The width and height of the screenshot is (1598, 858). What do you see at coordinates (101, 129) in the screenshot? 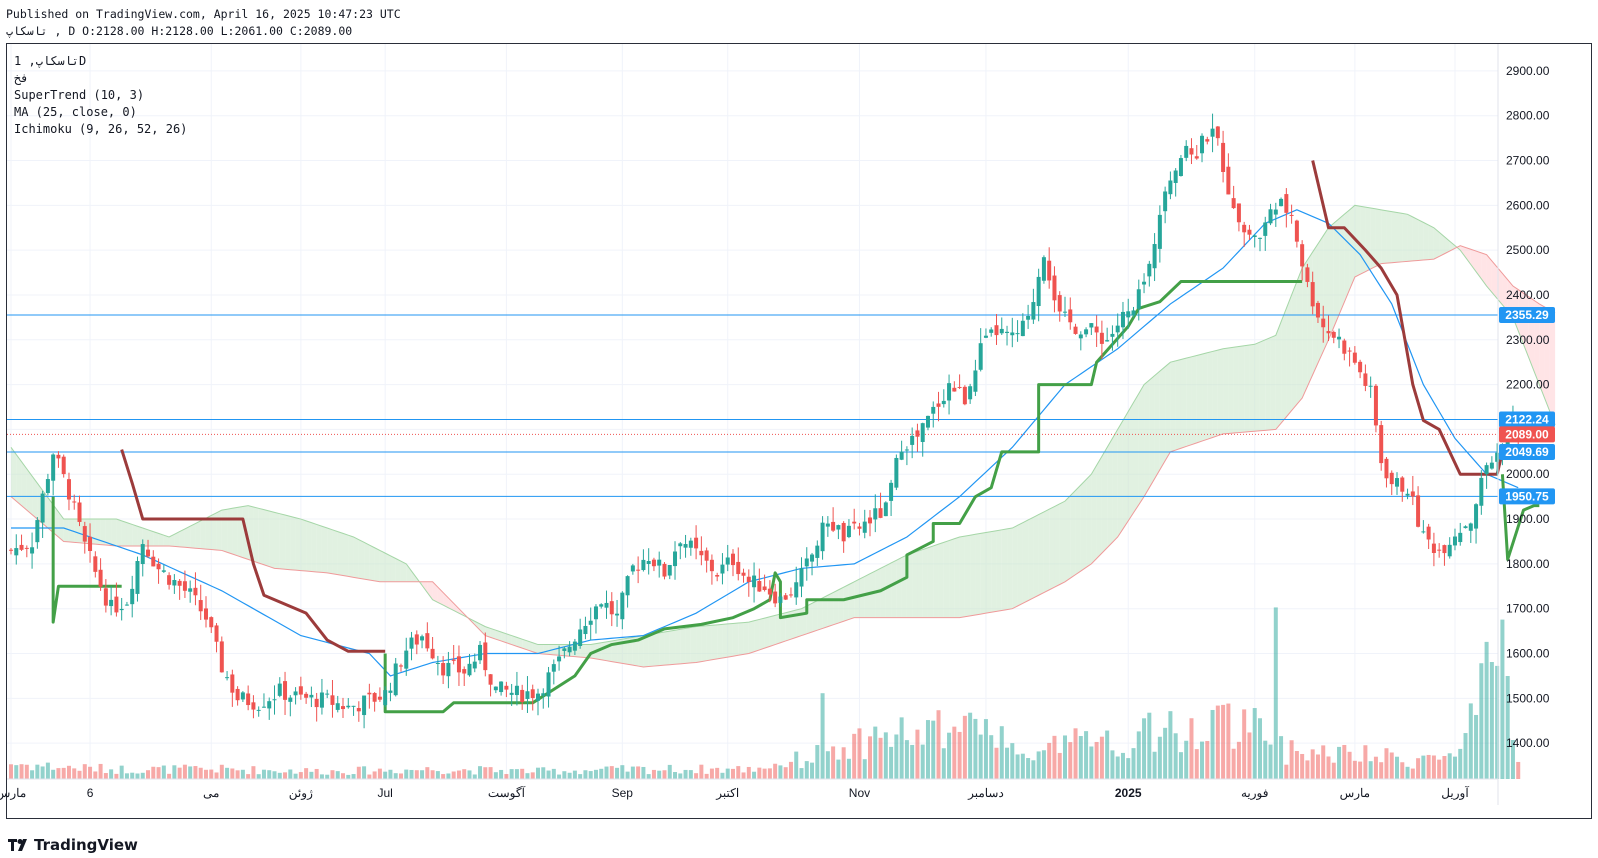
I see `legend-ichimoku: Ichimoku (9, 26, 52, 26)` at bounding box center [101, 129].